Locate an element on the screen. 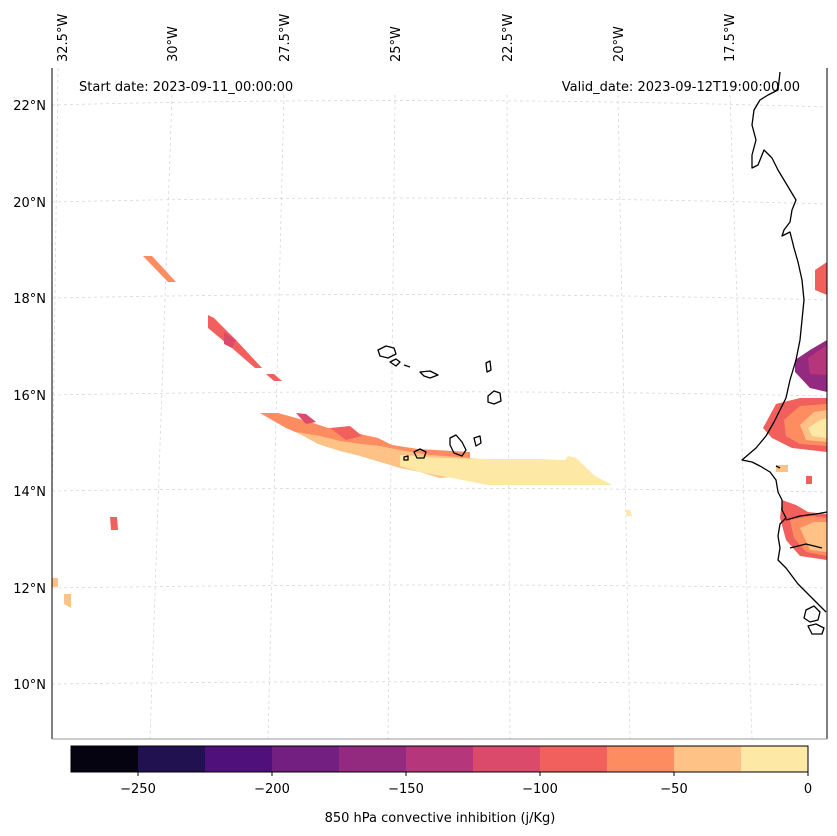  cin-east-small1 is located at coordinates (782, 468).